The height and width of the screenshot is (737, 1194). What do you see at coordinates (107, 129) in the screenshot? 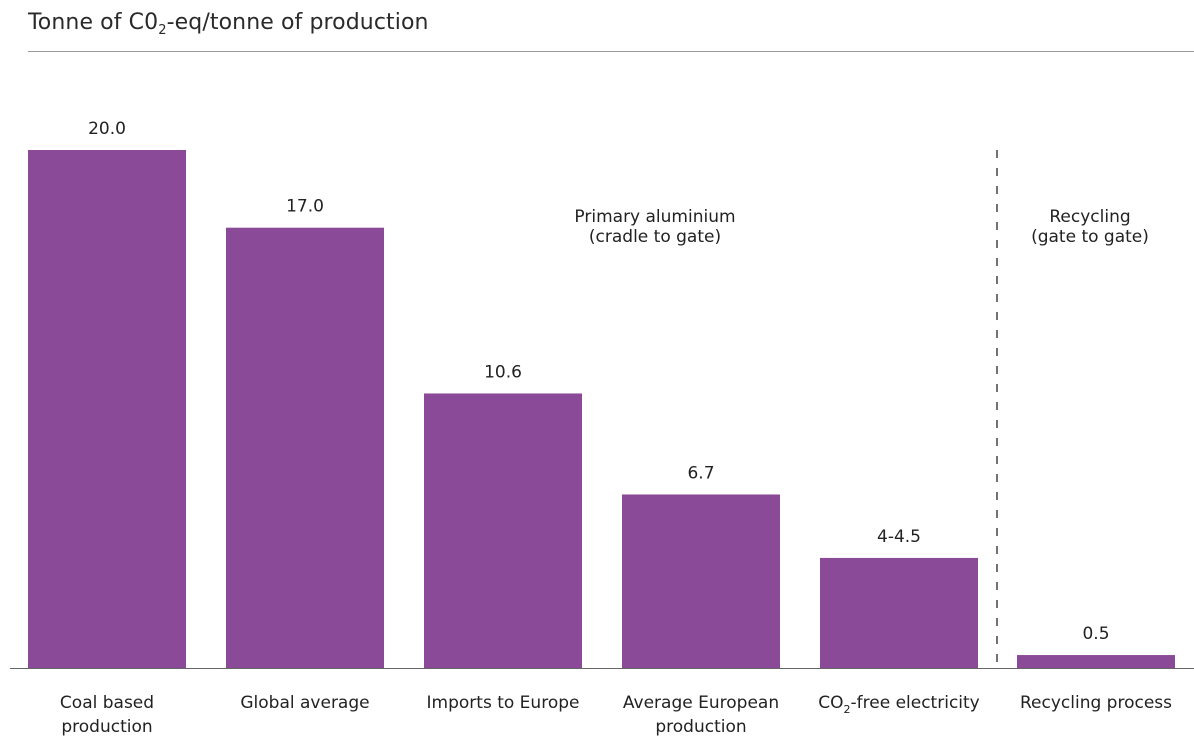
I see `value-label: 20.0` at bounding box center [107, 129].